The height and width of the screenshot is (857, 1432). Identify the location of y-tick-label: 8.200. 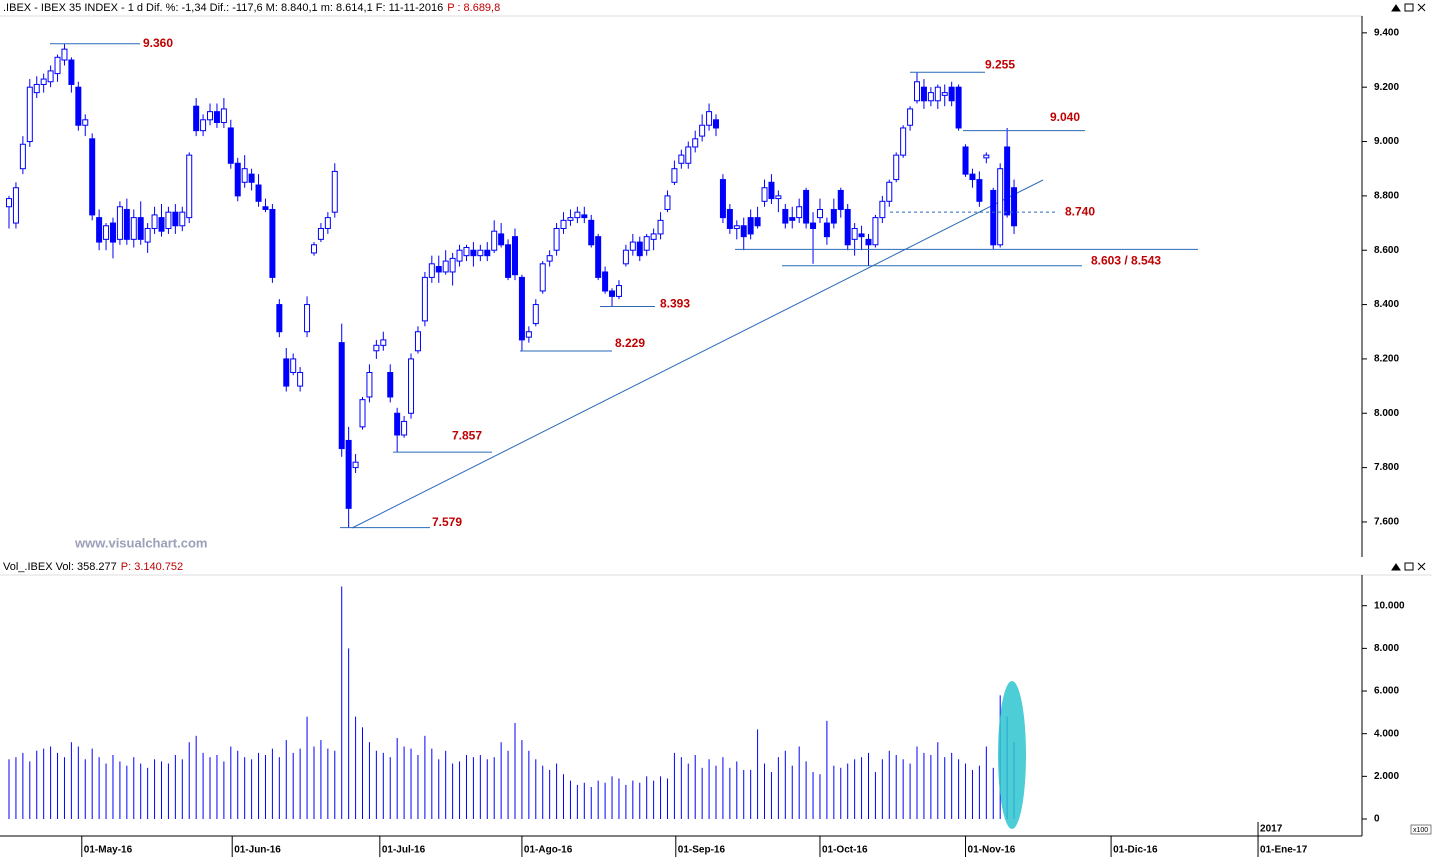
(1386, 359).